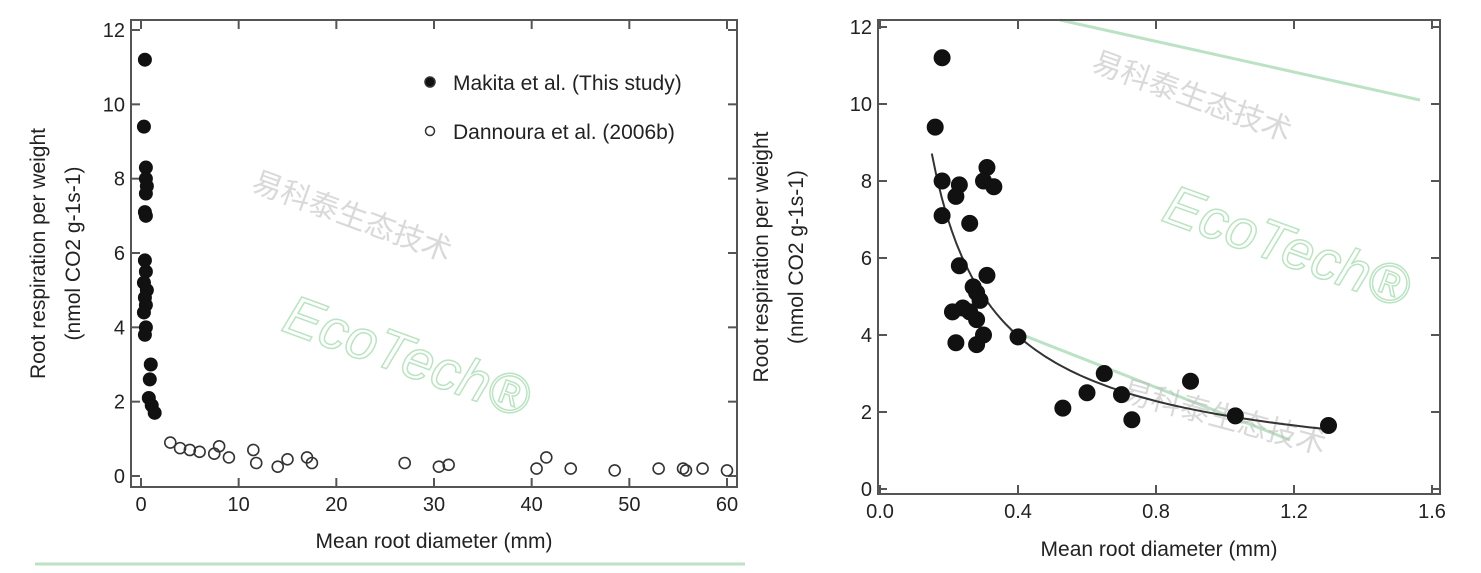 The image size is (1481, 573). Describe the element at coordinates (1432, 512) in the screenshot. I see `x-tick-label: 1.6` at that location.